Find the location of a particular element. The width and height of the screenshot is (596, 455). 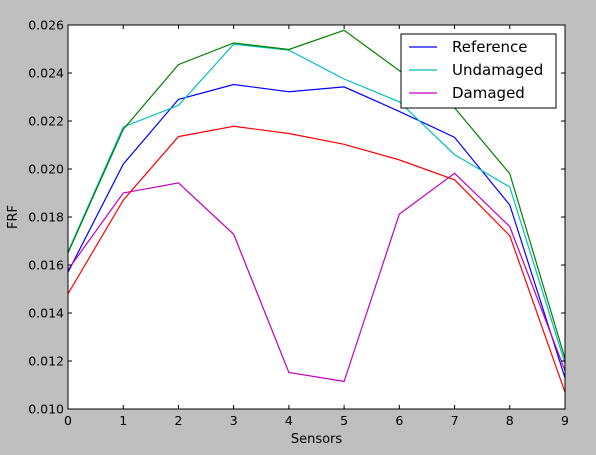

x-tick-label: 9 is located at coordinates (565, 420).